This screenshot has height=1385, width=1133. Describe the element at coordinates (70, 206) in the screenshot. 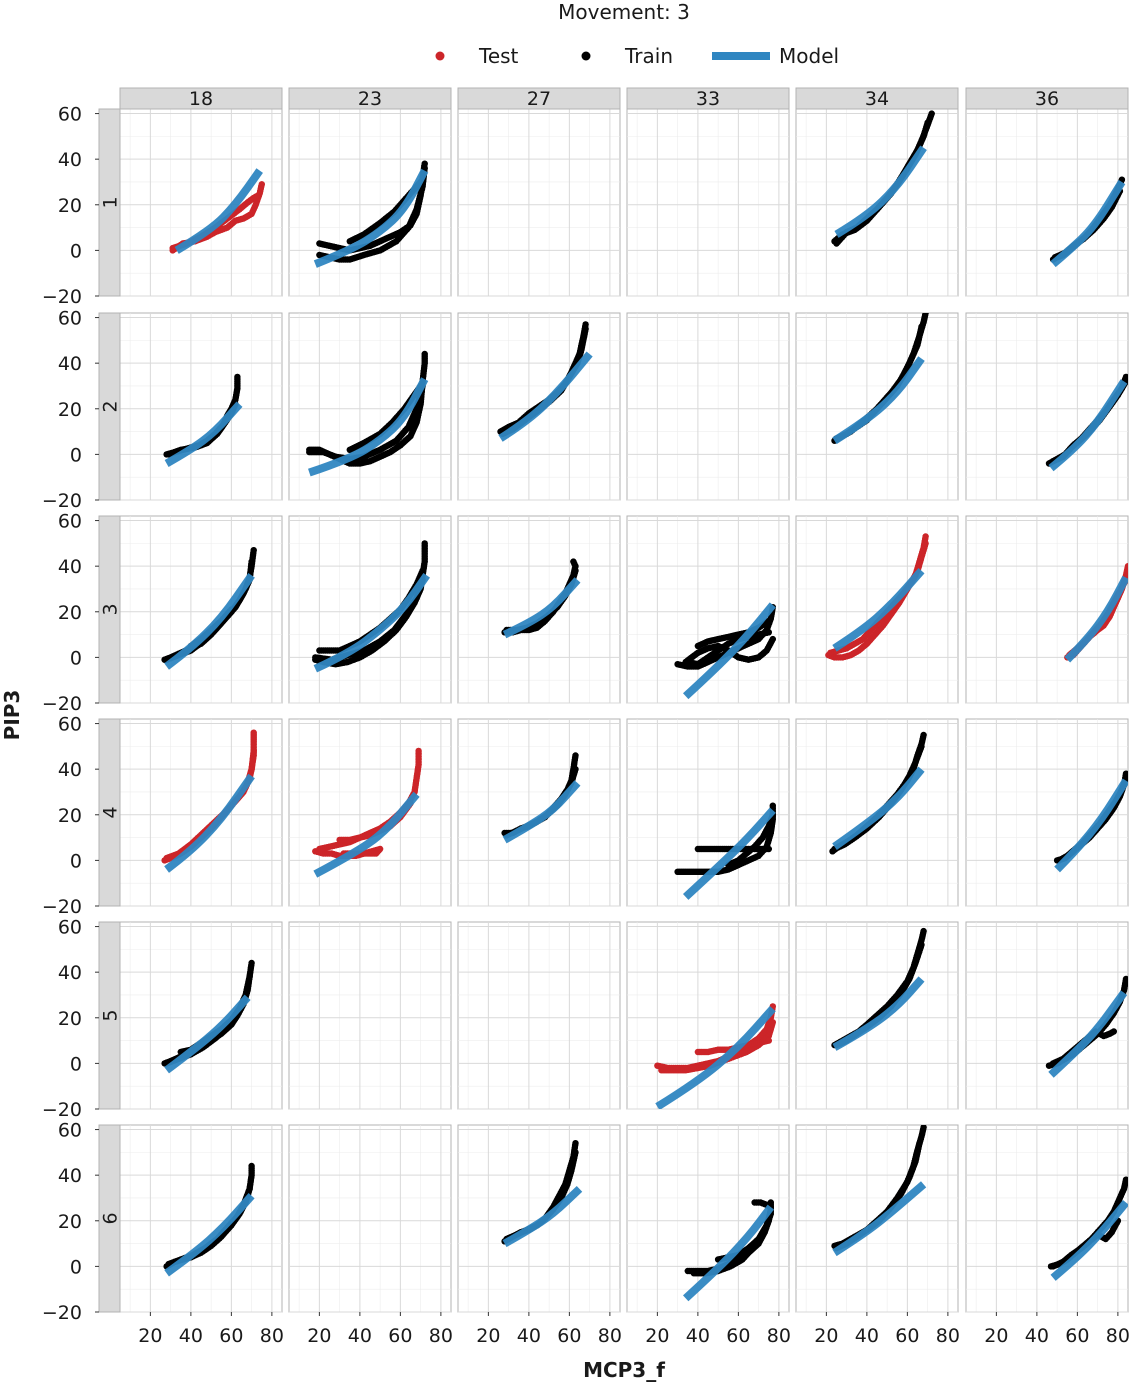

I see `y-tick-label: 20` at that location.